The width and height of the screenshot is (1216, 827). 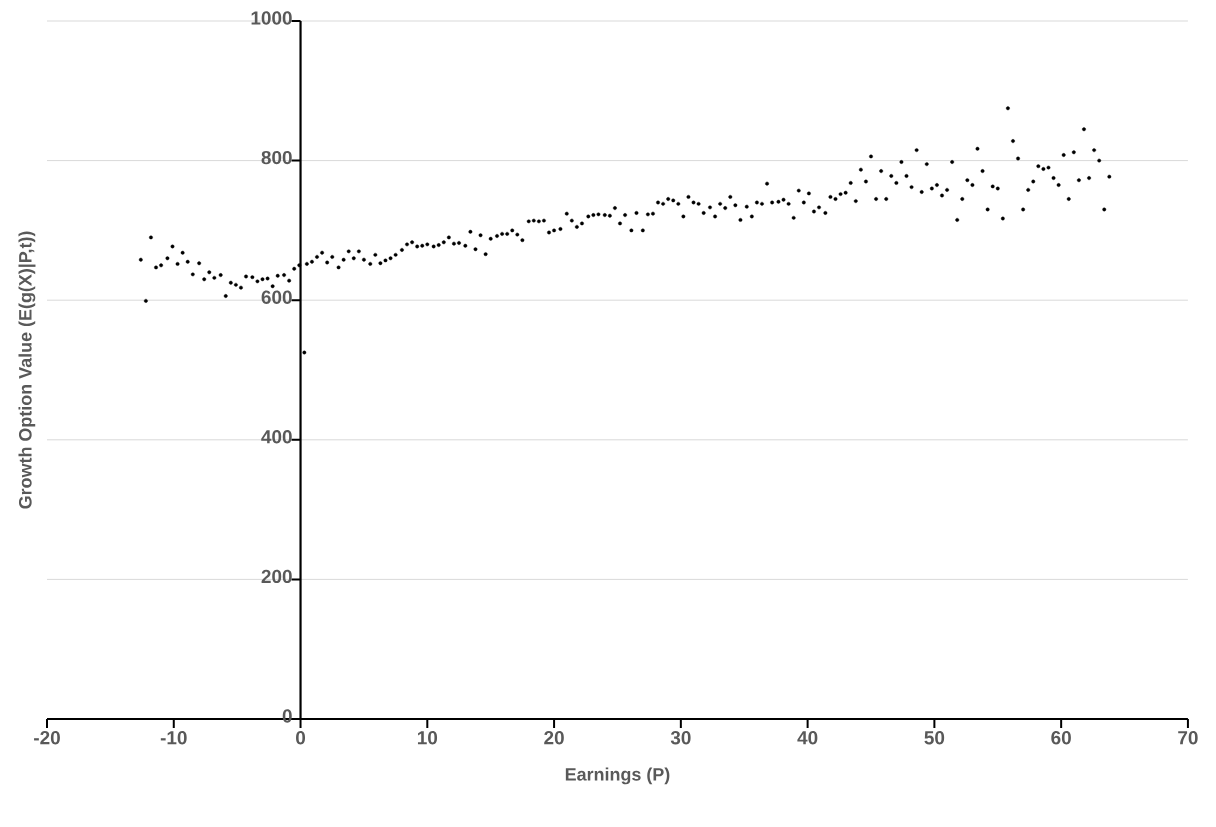 What do you see at coordinates (617, 776) in the screenshot?
I see `x-axis-title: Earnings (P)` at bounding box center [617, 776].